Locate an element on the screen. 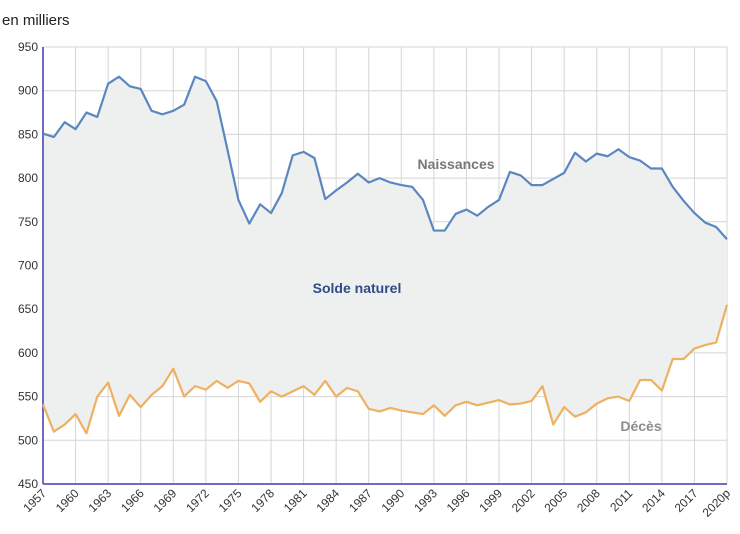 The width and height of the screenshot is (740, 534). x-tick-label: 2017 is located at coordinates (686, 500).